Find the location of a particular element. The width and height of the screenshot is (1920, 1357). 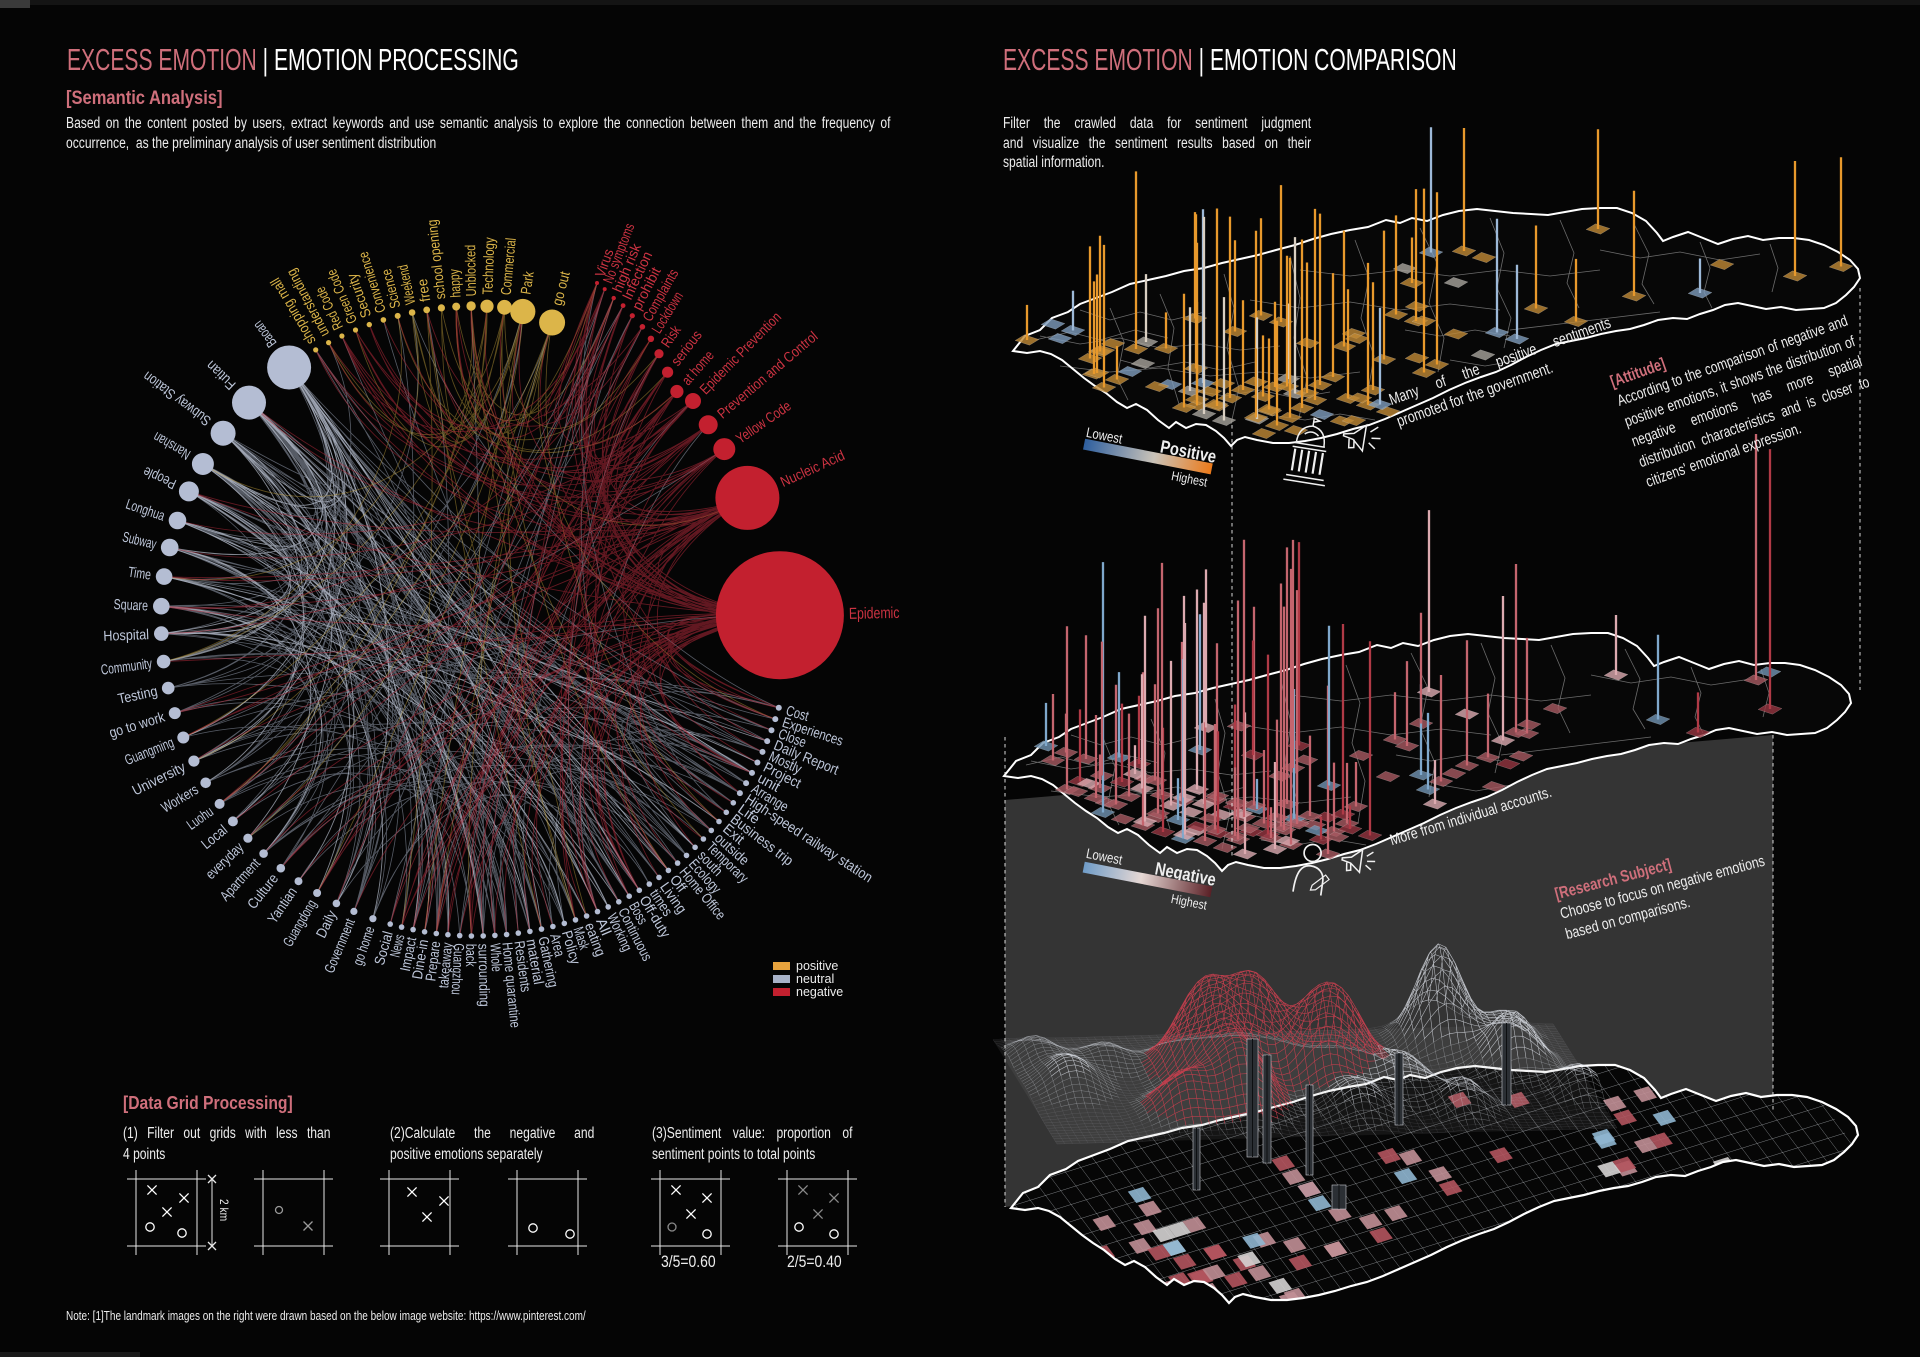

svg-text: Epidemic is located at coordinates (874, 614).